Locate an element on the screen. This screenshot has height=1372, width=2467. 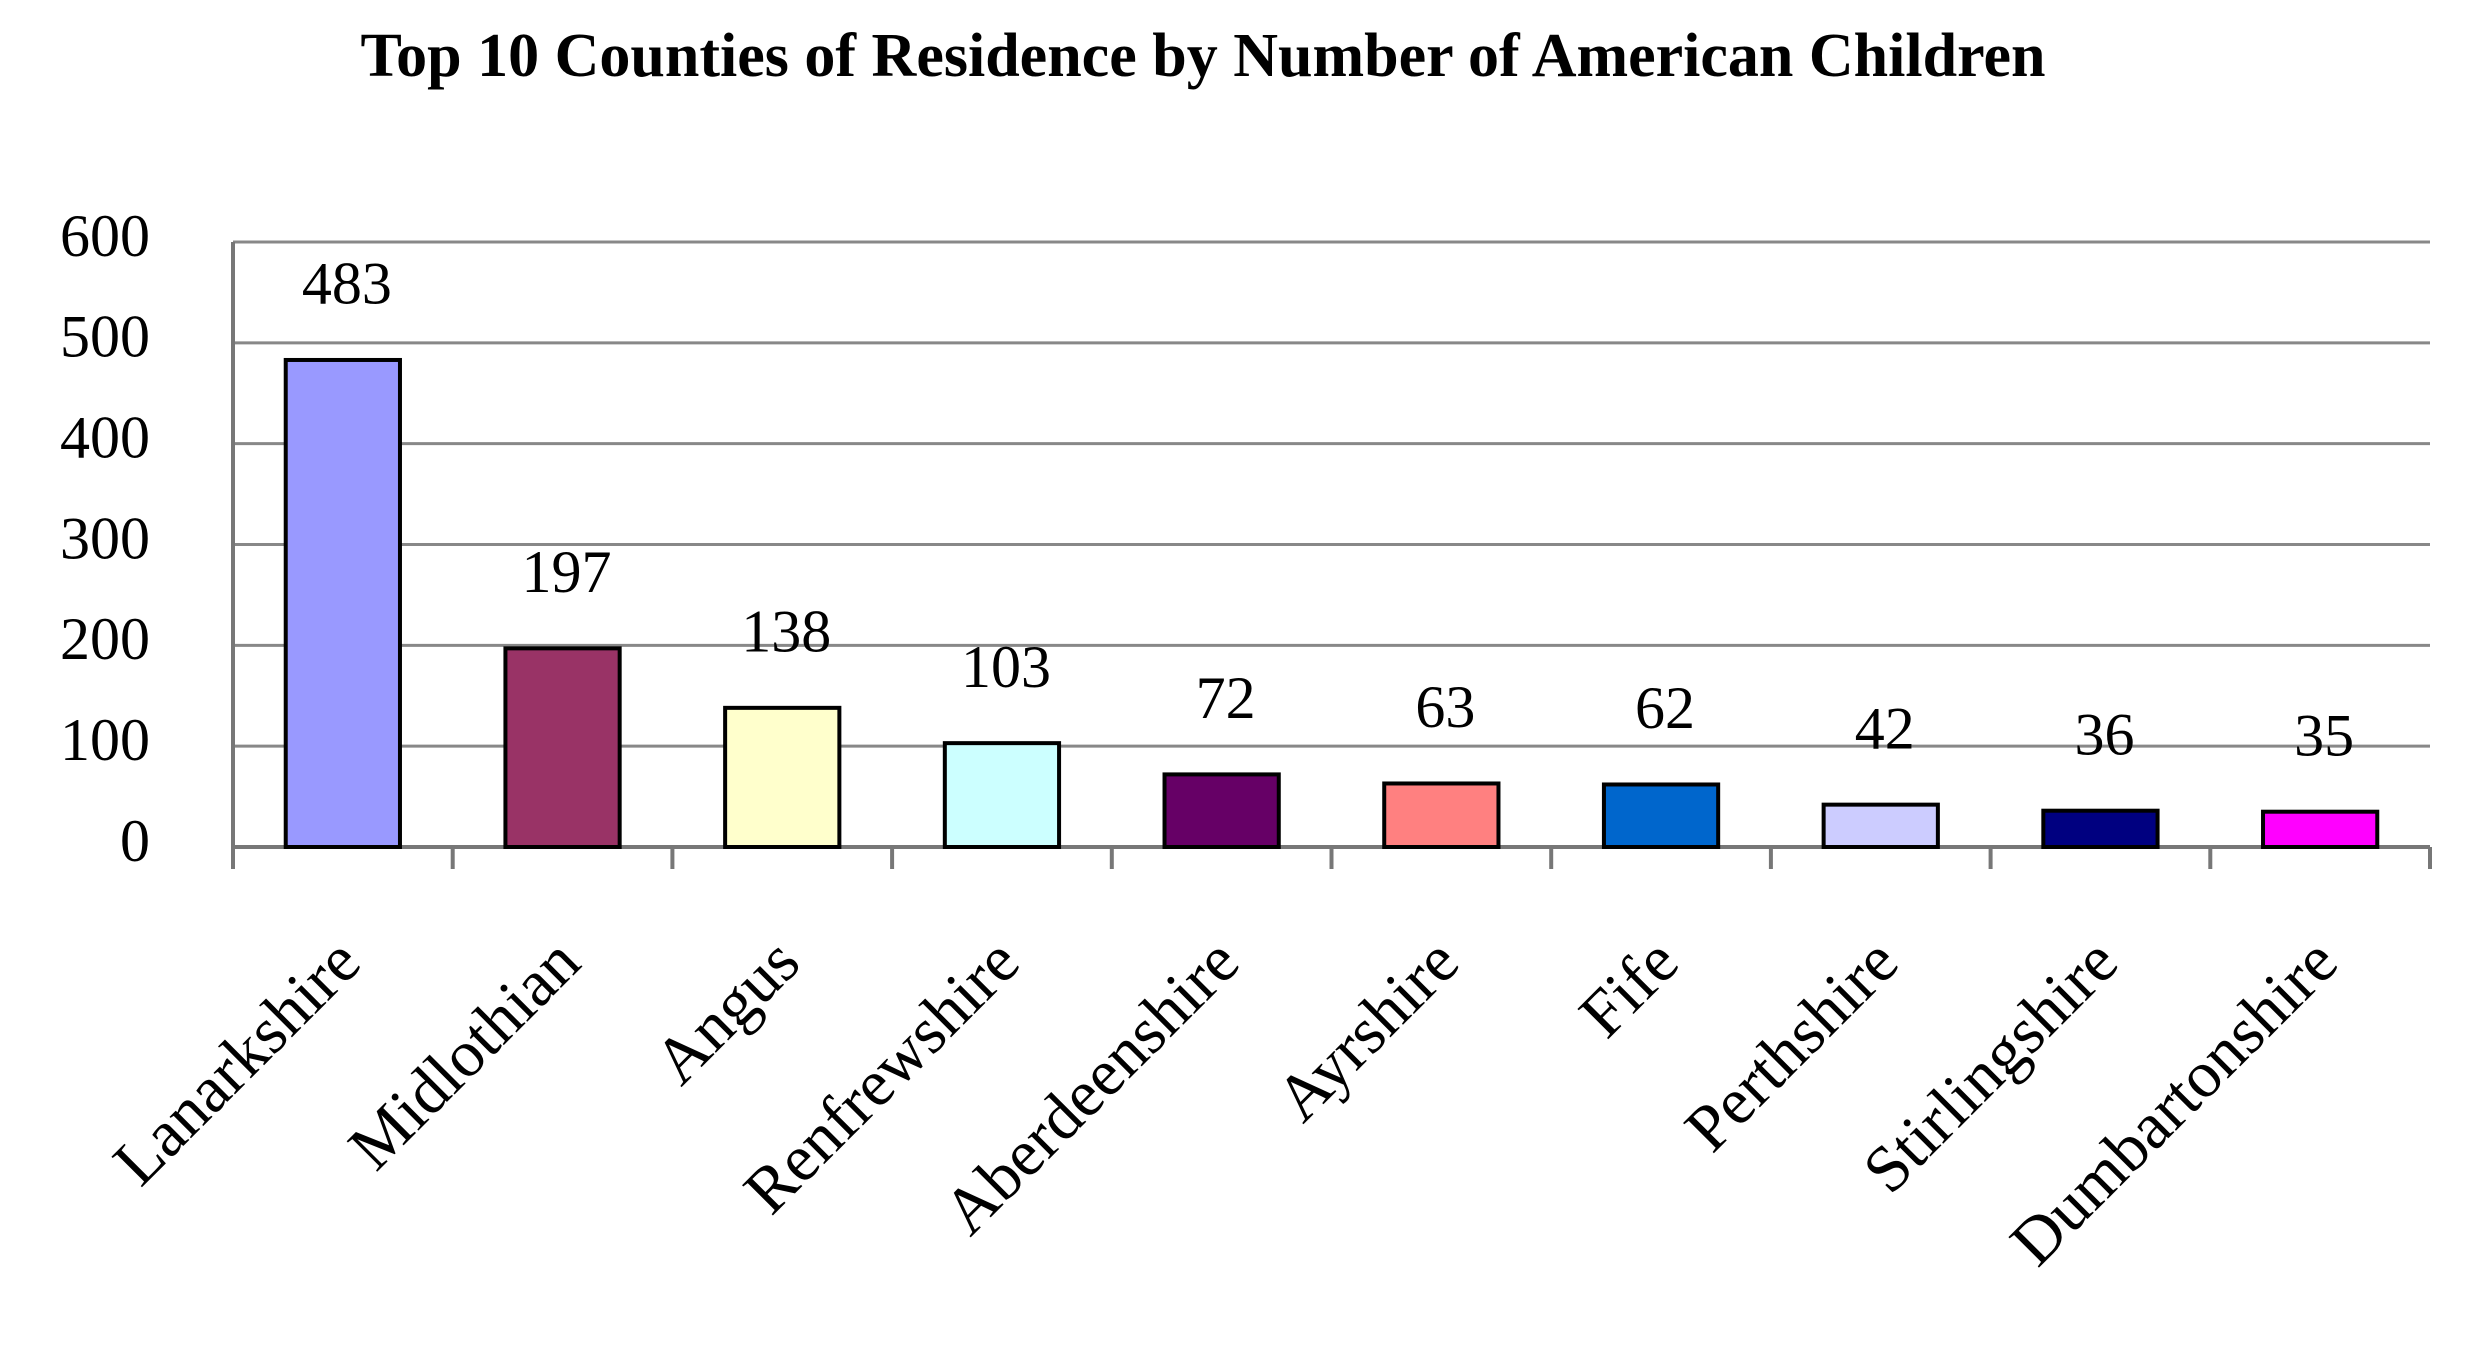
x-tick-label: Fife is located at coordinates (1629, 988).